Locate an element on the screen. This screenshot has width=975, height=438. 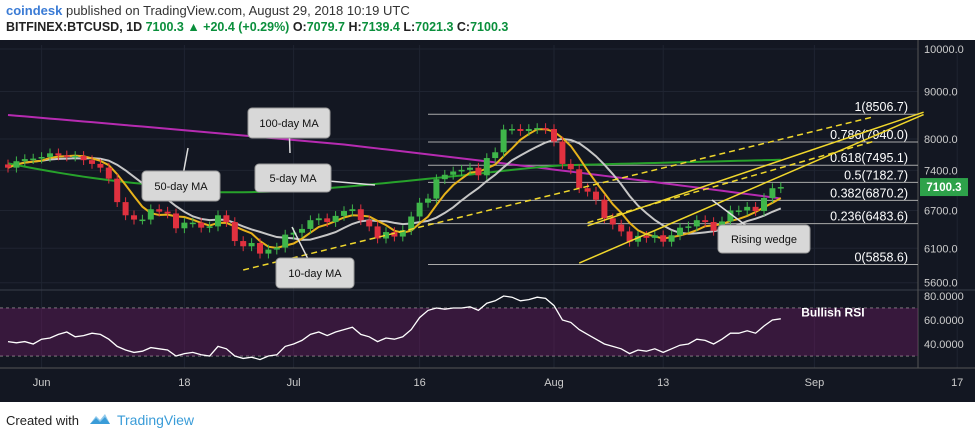
callout-label: 10-day MA is located at coordinates (315, 274).